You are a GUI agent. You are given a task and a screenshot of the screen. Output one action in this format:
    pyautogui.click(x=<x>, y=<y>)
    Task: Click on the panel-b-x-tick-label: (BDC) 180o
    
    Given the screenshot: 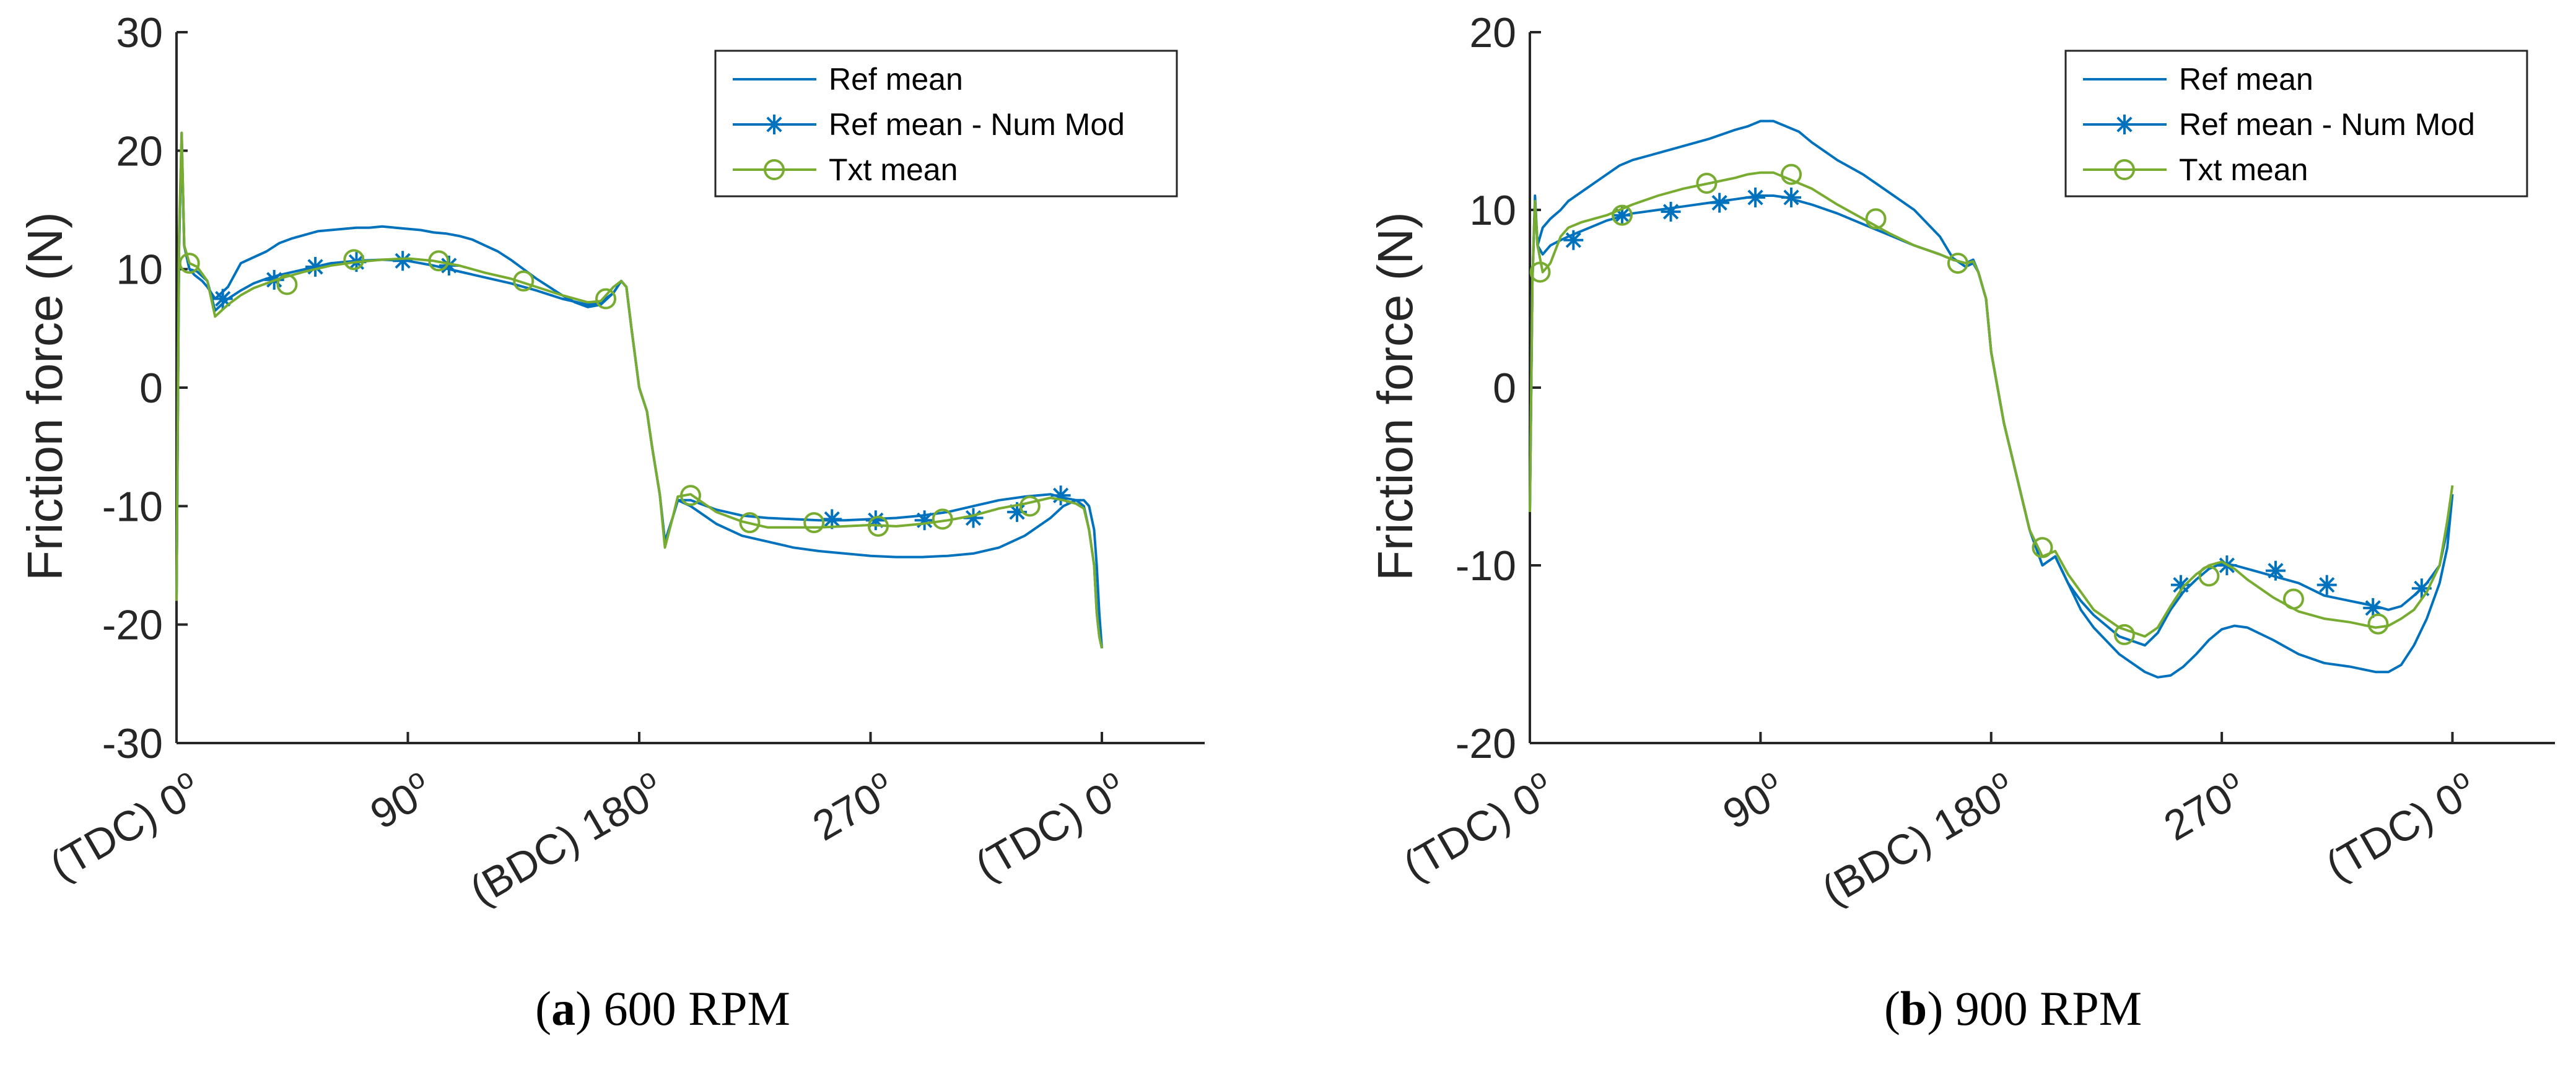 What is the action you would take?
    pyautogui.click(x=1917, y=837)
    